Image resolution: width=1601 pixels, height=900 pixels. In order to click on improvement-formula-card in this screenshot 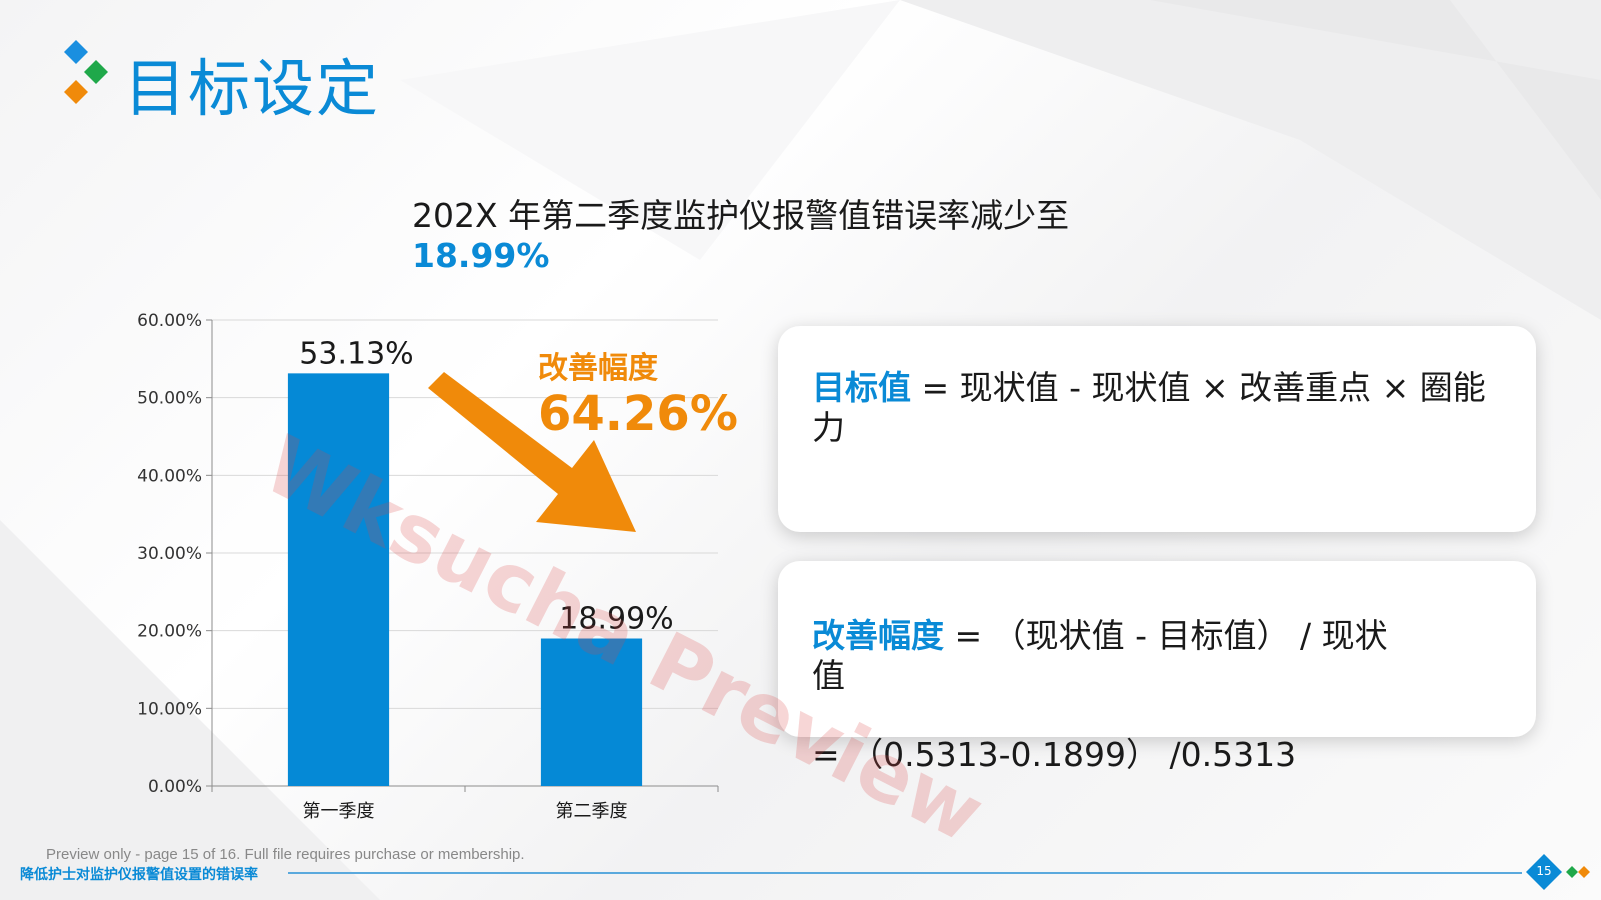, I will do `click(1157, 649)`.